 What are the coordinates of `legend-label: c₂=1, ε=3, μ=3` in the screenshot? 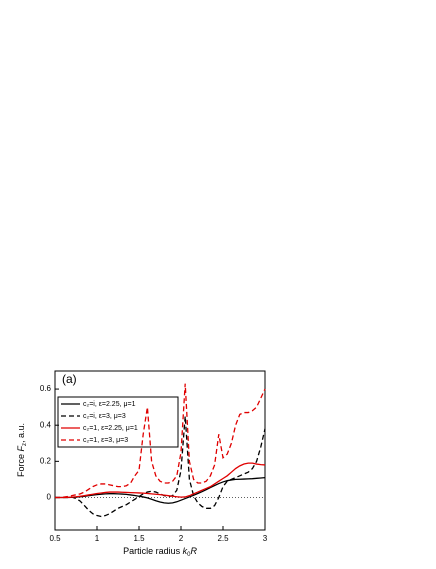 It's located at (105, 440).